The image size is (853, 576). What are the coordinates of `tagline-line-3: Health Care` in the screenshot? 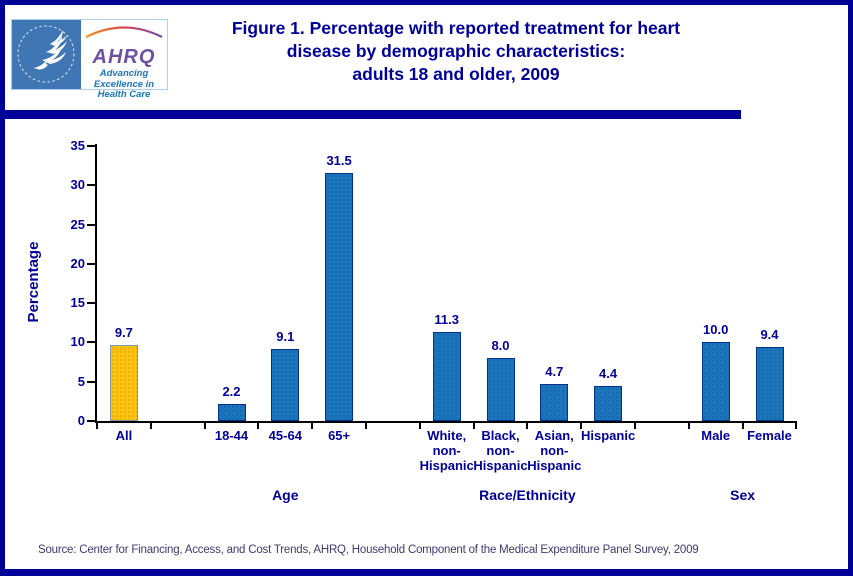 It's located at (124, 94).